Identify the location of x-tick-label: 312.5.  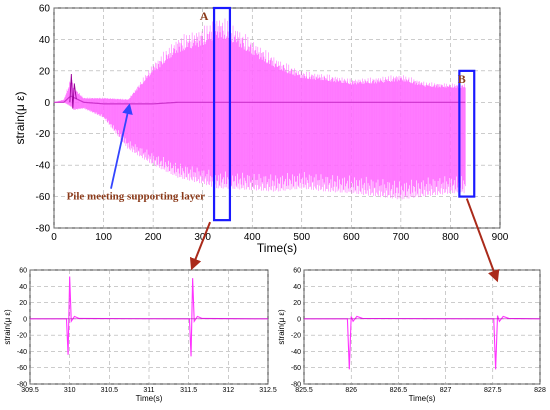
(268, 390).